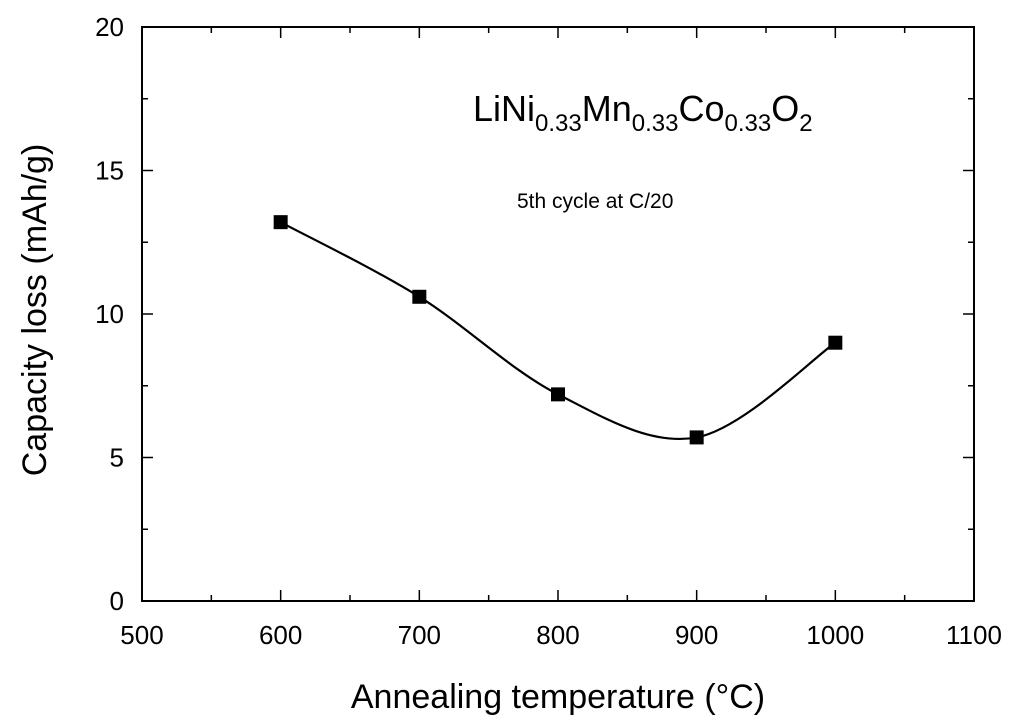 Image resolution: width=1024 pixels, height=727 pixels. Describe the element at coordinates (696, 635) in the screenshot. I see `x-tick-label: 900` at that location.